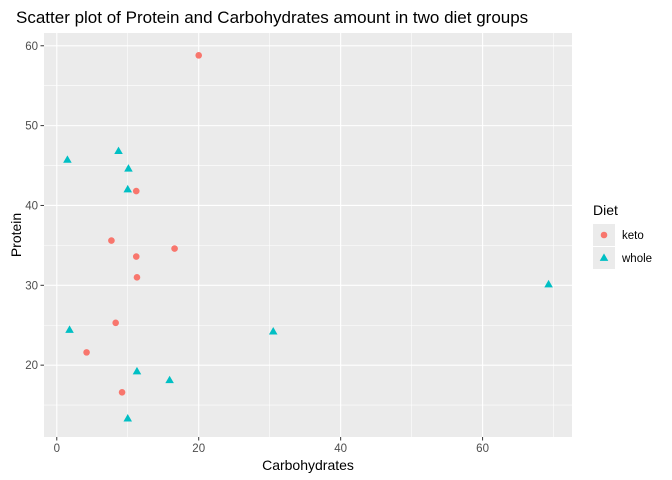 Image resolution: width=672 pixels, height=480 pixels. Describe the element at coordinates (636, 259) in the screenshot. I see `legend-label-whole: whole` at that location.